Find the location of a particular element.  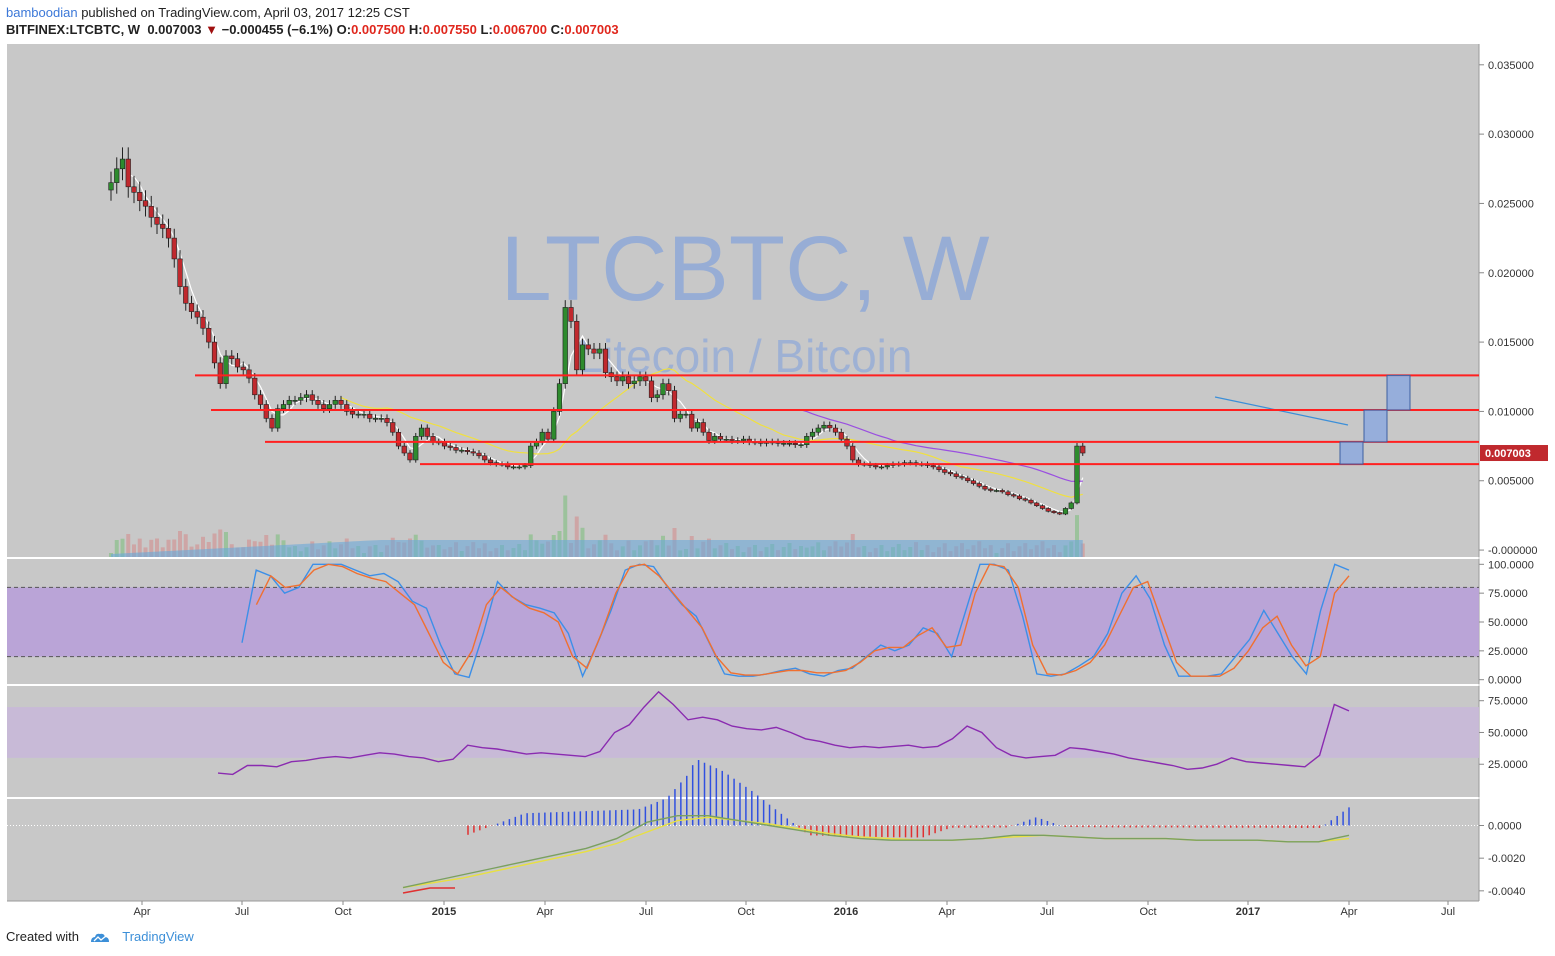

macd-pane is located at coordinates (743, 850).